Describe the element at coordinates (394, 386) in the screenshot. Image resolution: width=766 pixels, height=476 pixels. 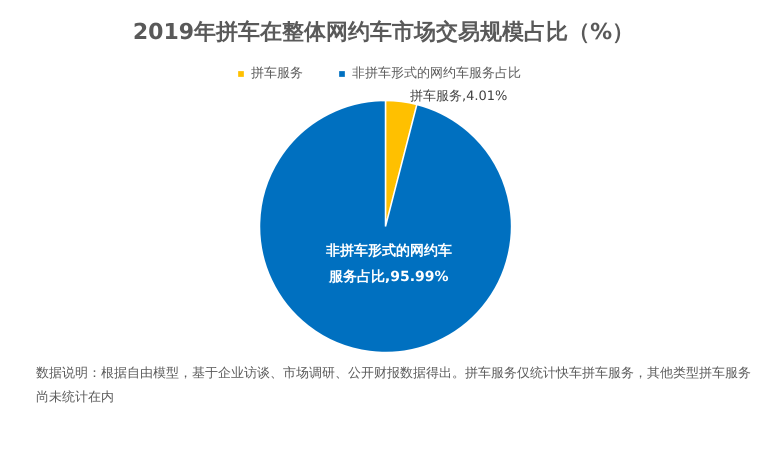
I see `text: 数据说明：根据自由模型，基于企业访谈、市场调研、公开财报数据得出。拼车服务仅统计快车拼车服务，其他类型拼车服务尚未统计在内` at that location.